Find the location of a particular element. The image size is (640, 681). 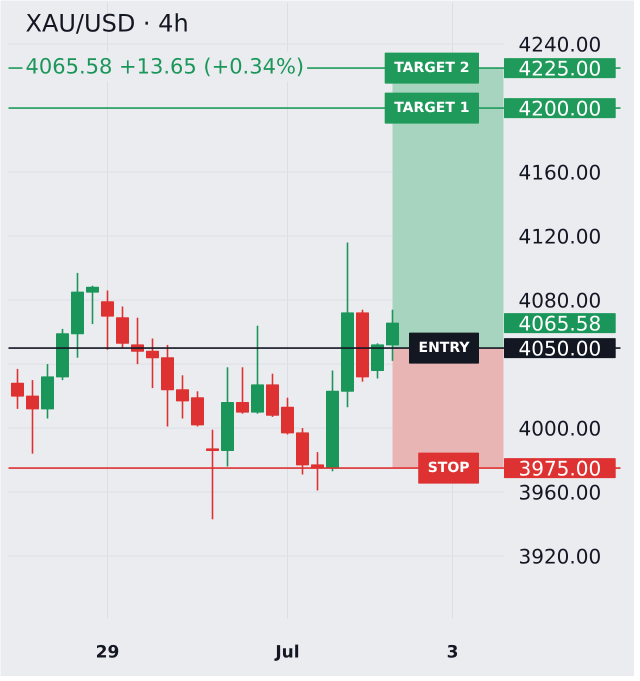

annotation: 4050.00 is located at coordinates (560, 348).